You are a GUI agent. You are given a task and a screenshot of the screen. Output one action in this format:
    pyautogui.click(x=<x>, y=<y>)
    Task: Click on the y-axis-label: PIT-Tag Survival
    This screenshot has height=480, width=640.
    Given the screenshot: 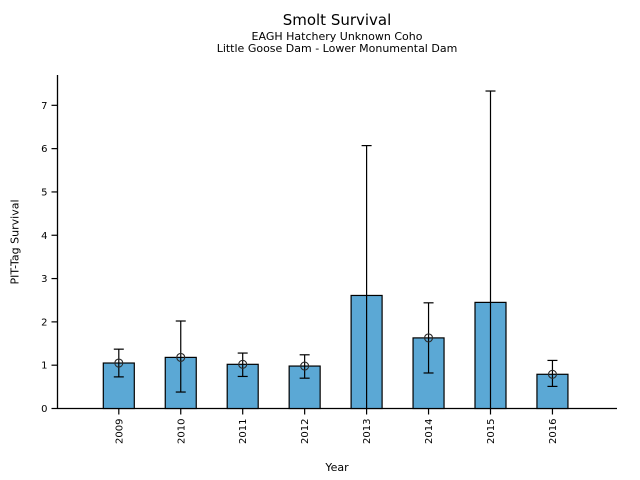 What is the action you would take?
    pyautogui.click(x=15, y=242)
    